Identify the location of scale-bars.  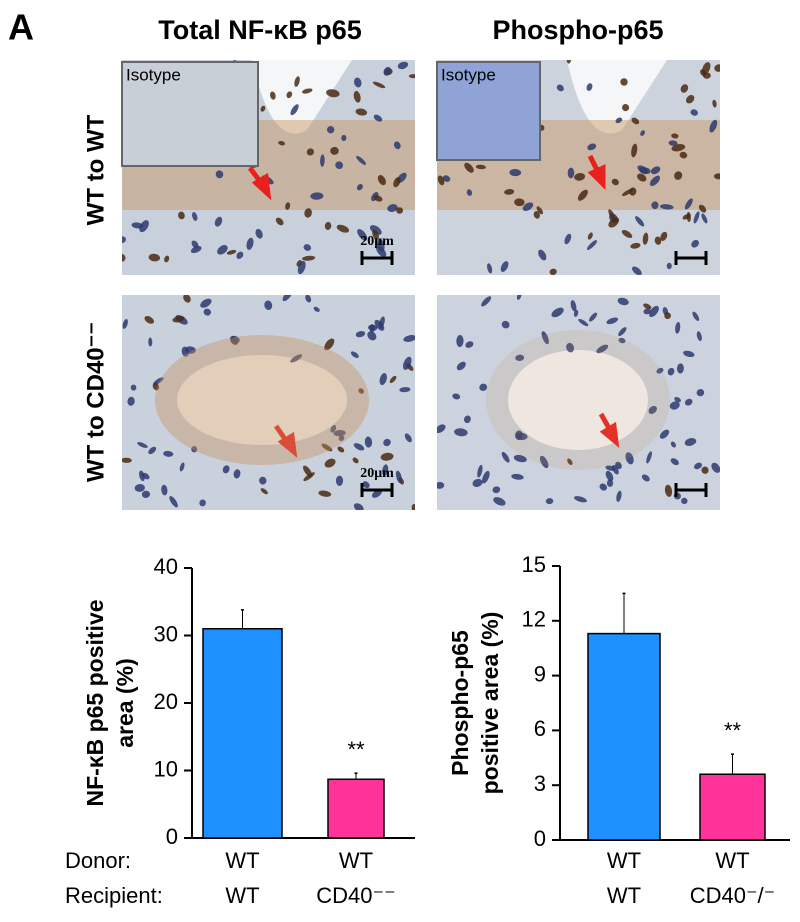
(534, 374).